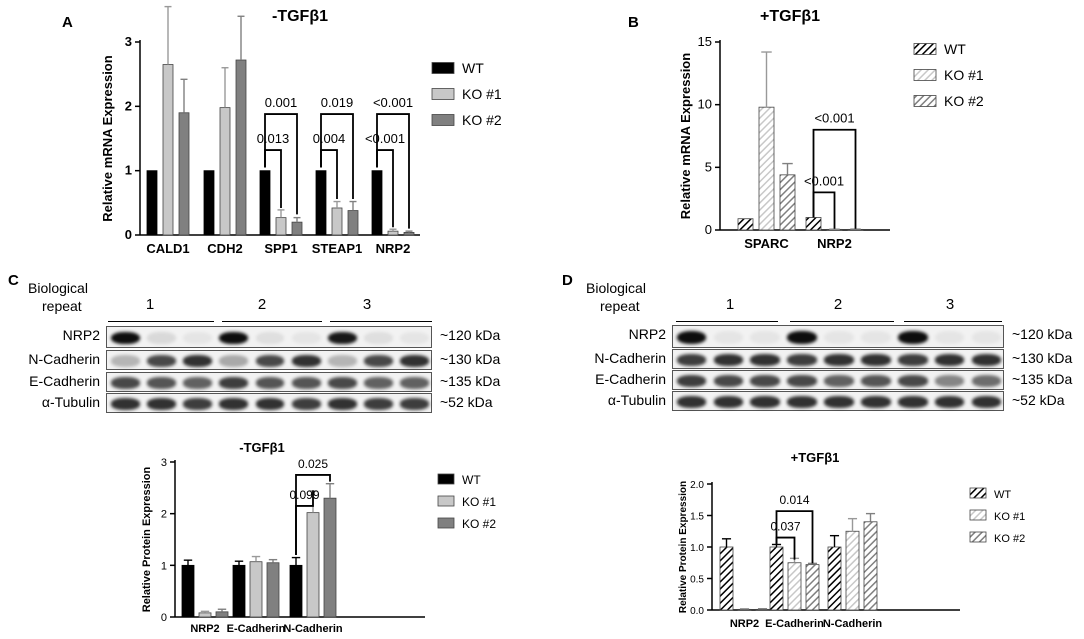  I want to click on p-value-label: 0.019, so click(337, 102).